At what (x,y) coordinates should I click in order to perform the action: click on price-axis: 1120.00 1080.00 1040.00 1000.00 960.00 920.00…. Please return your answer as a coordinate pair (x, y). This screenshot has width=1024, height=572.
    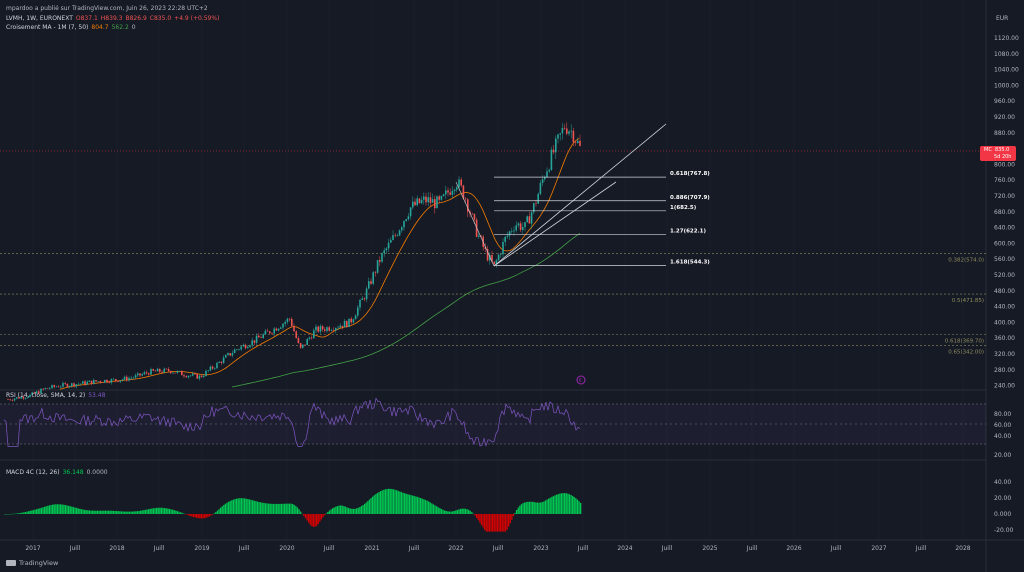
    Looking at the image, I should click on (1006, 212).